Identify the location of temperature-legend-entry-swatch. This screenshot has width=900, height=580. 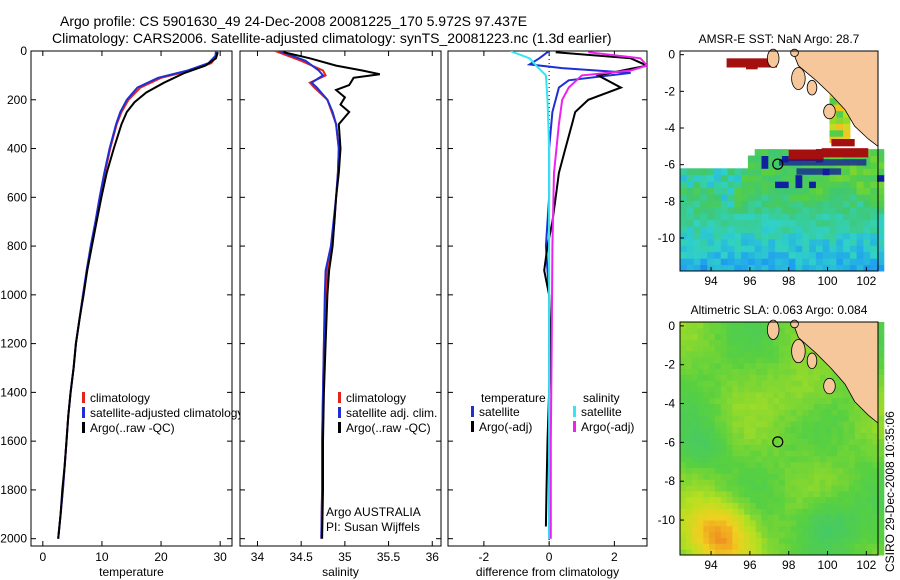
(83, 397).